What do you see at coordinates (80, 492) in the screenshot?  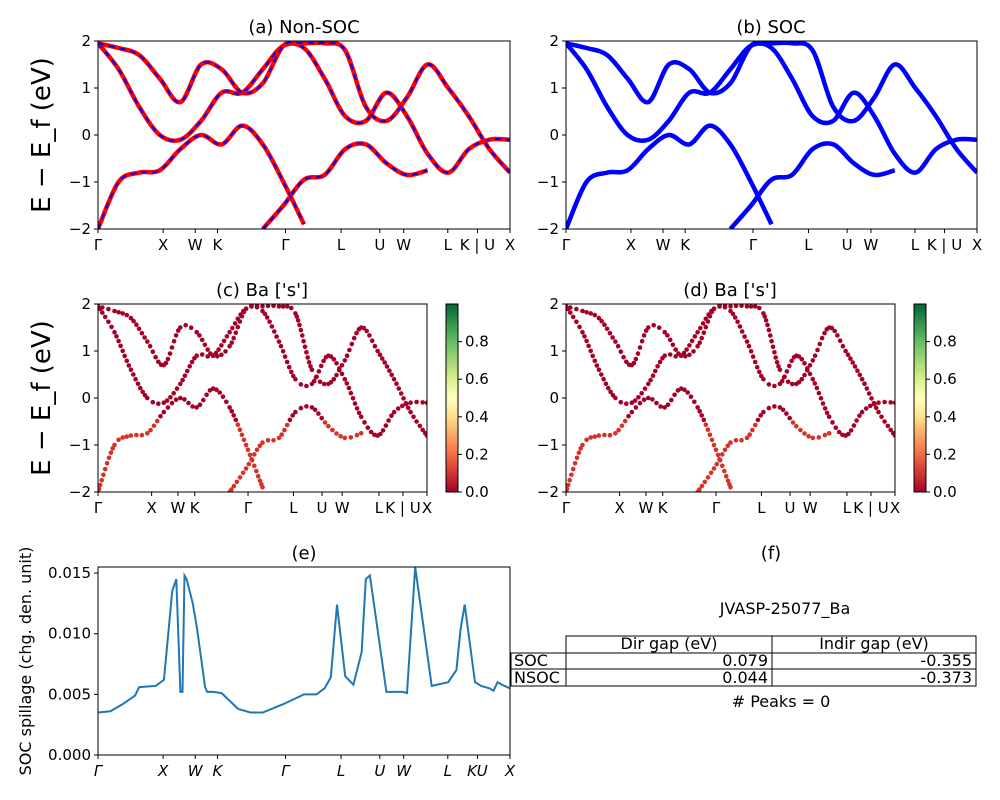 I see `axes-c-ytick-label: −2` at bounding box center [80, 492].